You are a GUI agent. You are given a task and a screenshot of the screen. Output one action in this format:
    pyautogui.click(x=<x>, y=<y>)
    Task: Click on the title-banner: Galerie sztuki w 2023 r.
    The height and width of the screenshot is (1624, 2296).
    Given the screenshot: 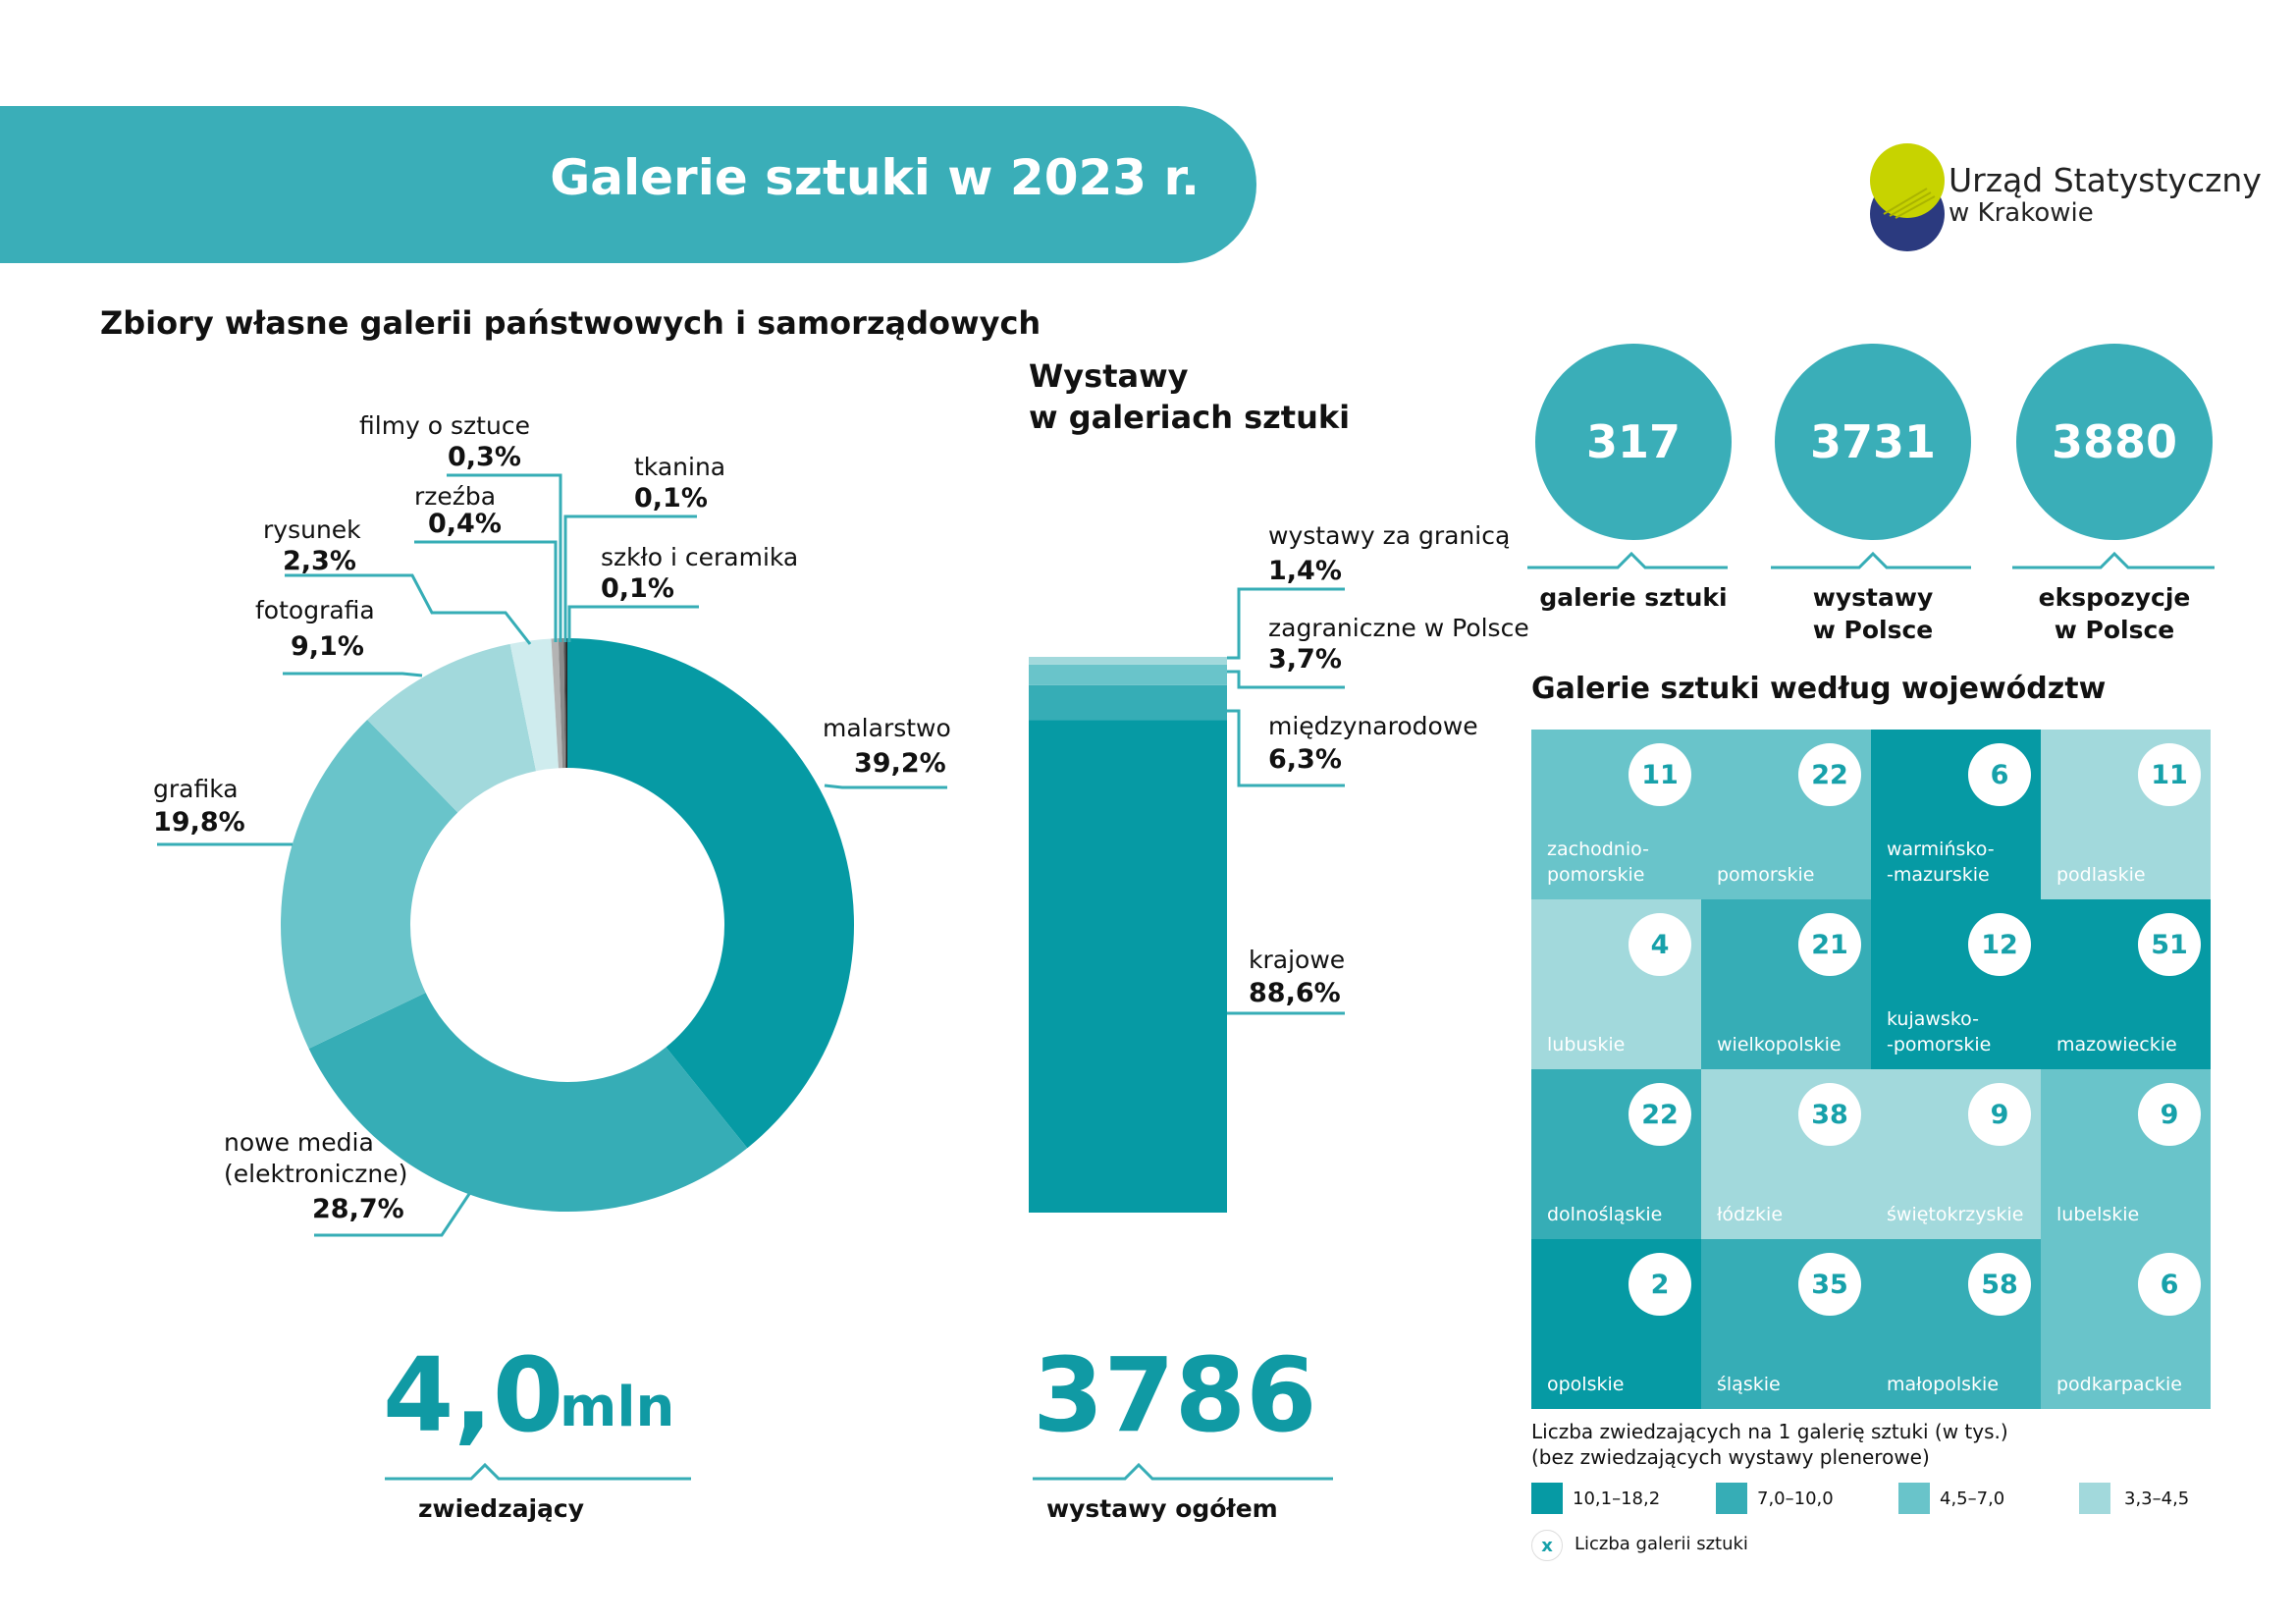 What is the action you would take?
    pyautogui.click(x=628, y=184)
    